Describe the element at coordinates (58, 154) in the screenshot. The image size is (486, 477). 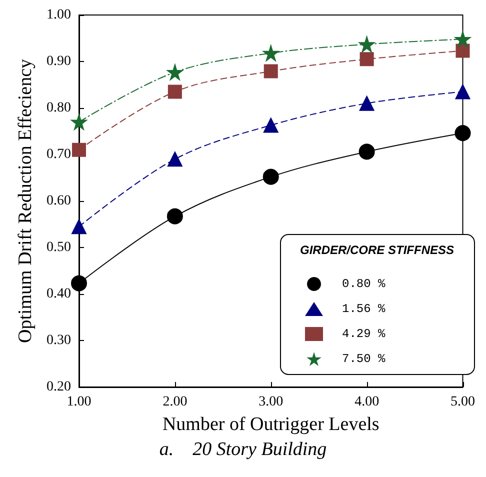
I see `y-tick-label: 0.70` at that location.